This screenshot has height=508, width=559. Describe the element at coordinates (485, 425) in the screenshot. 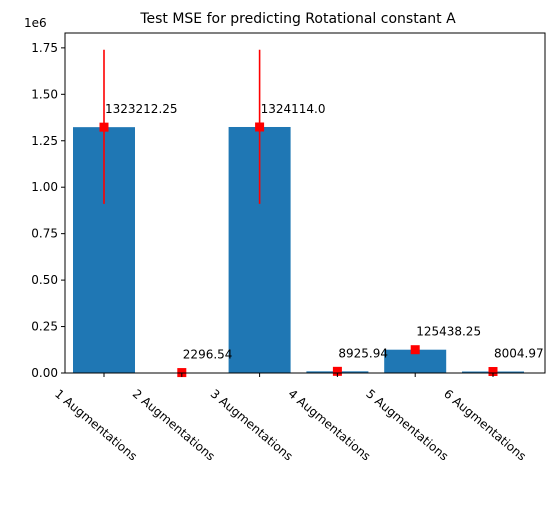

I see `x-tick-label: 6 Augmentations` at that location.